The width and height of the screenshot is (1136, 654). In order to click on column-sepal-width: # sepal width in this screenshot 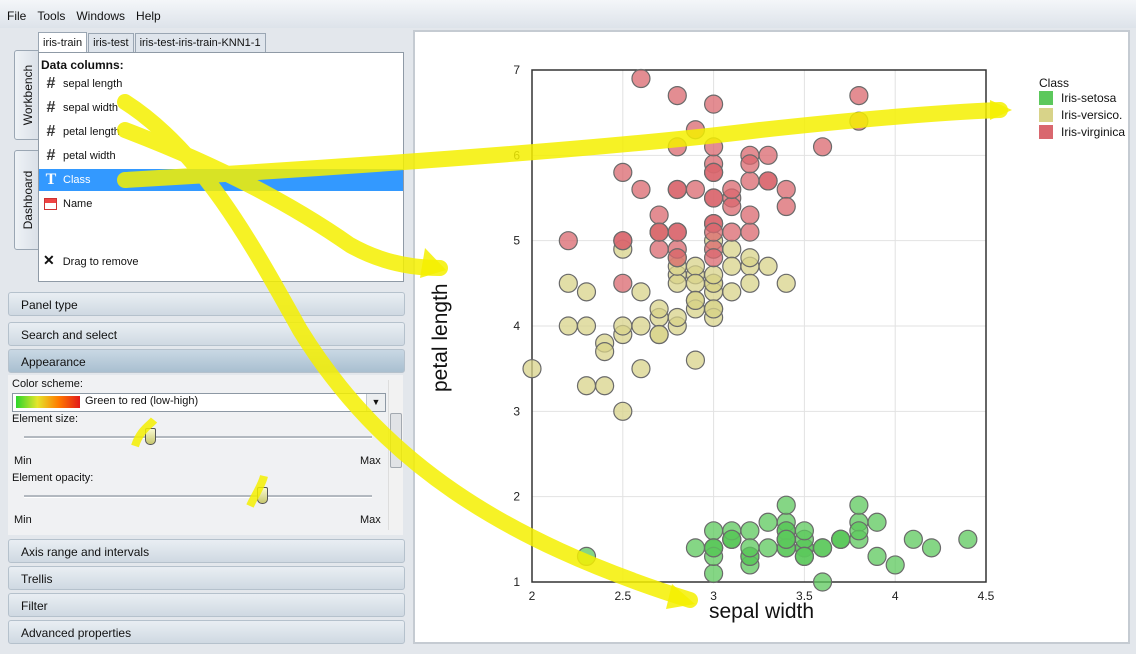, I will do `click(221, 108)`.